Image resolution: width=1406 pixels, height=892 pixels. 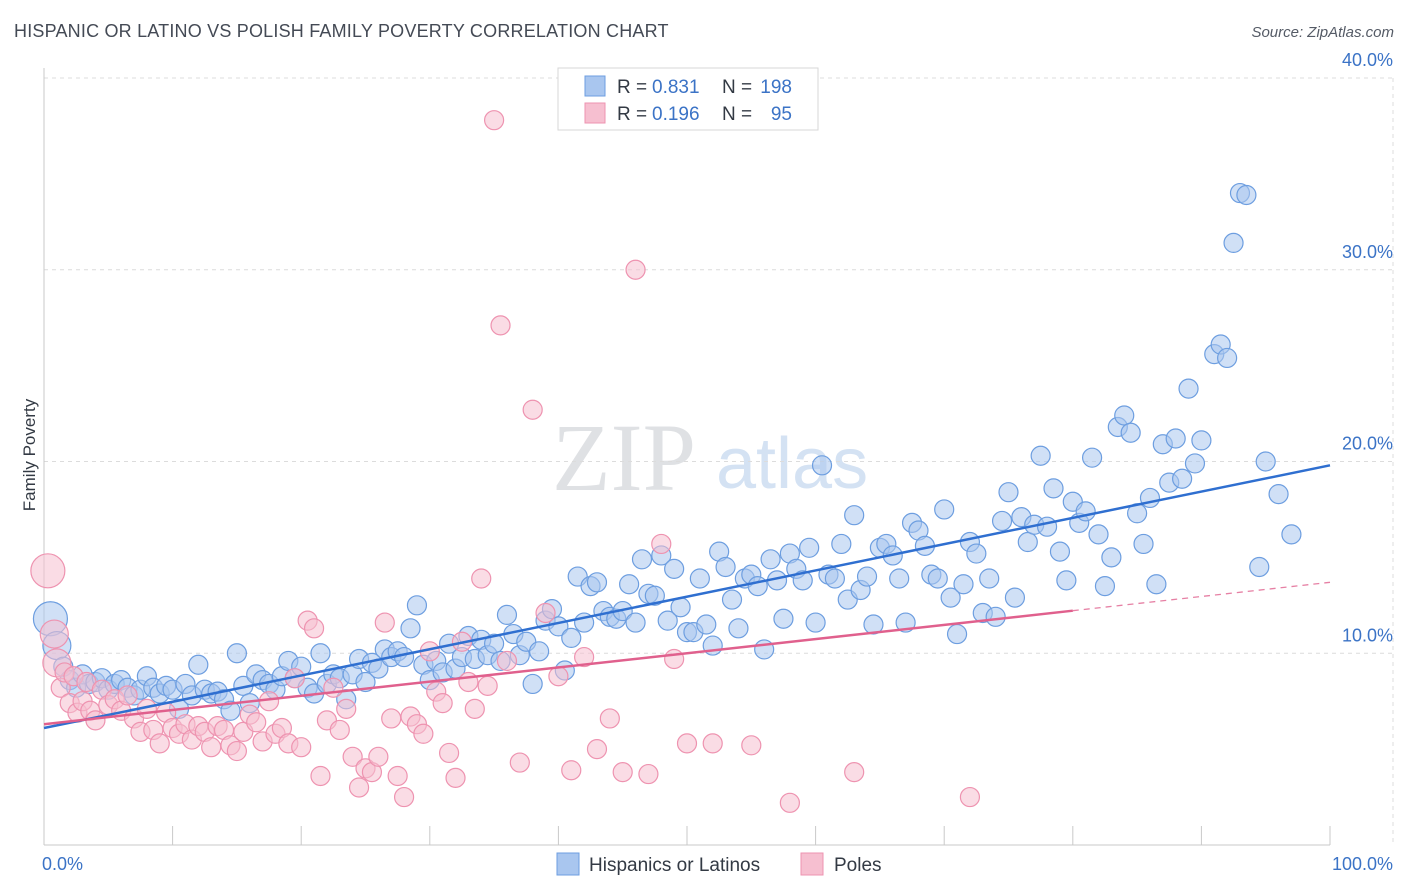 I want to click on trend-line-poles, so click(x=558, y=667).